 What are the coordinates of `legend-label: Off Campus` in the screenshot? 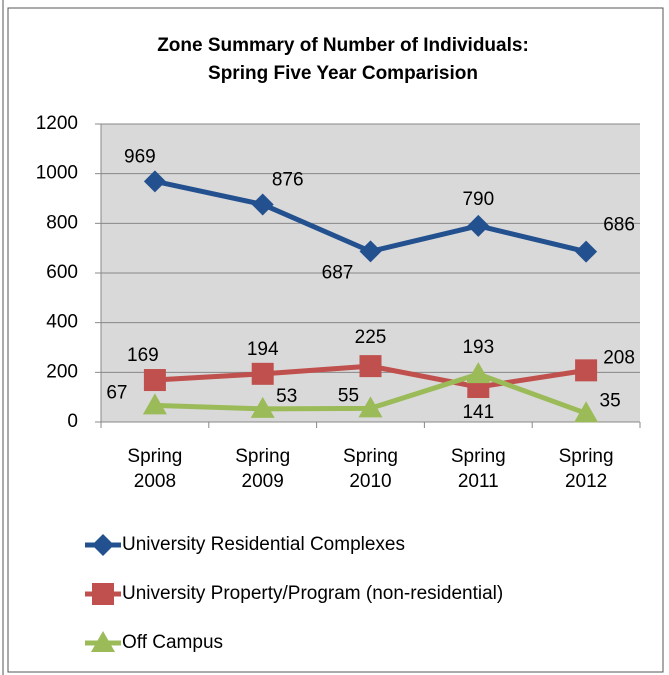 It's located at (173, 642).